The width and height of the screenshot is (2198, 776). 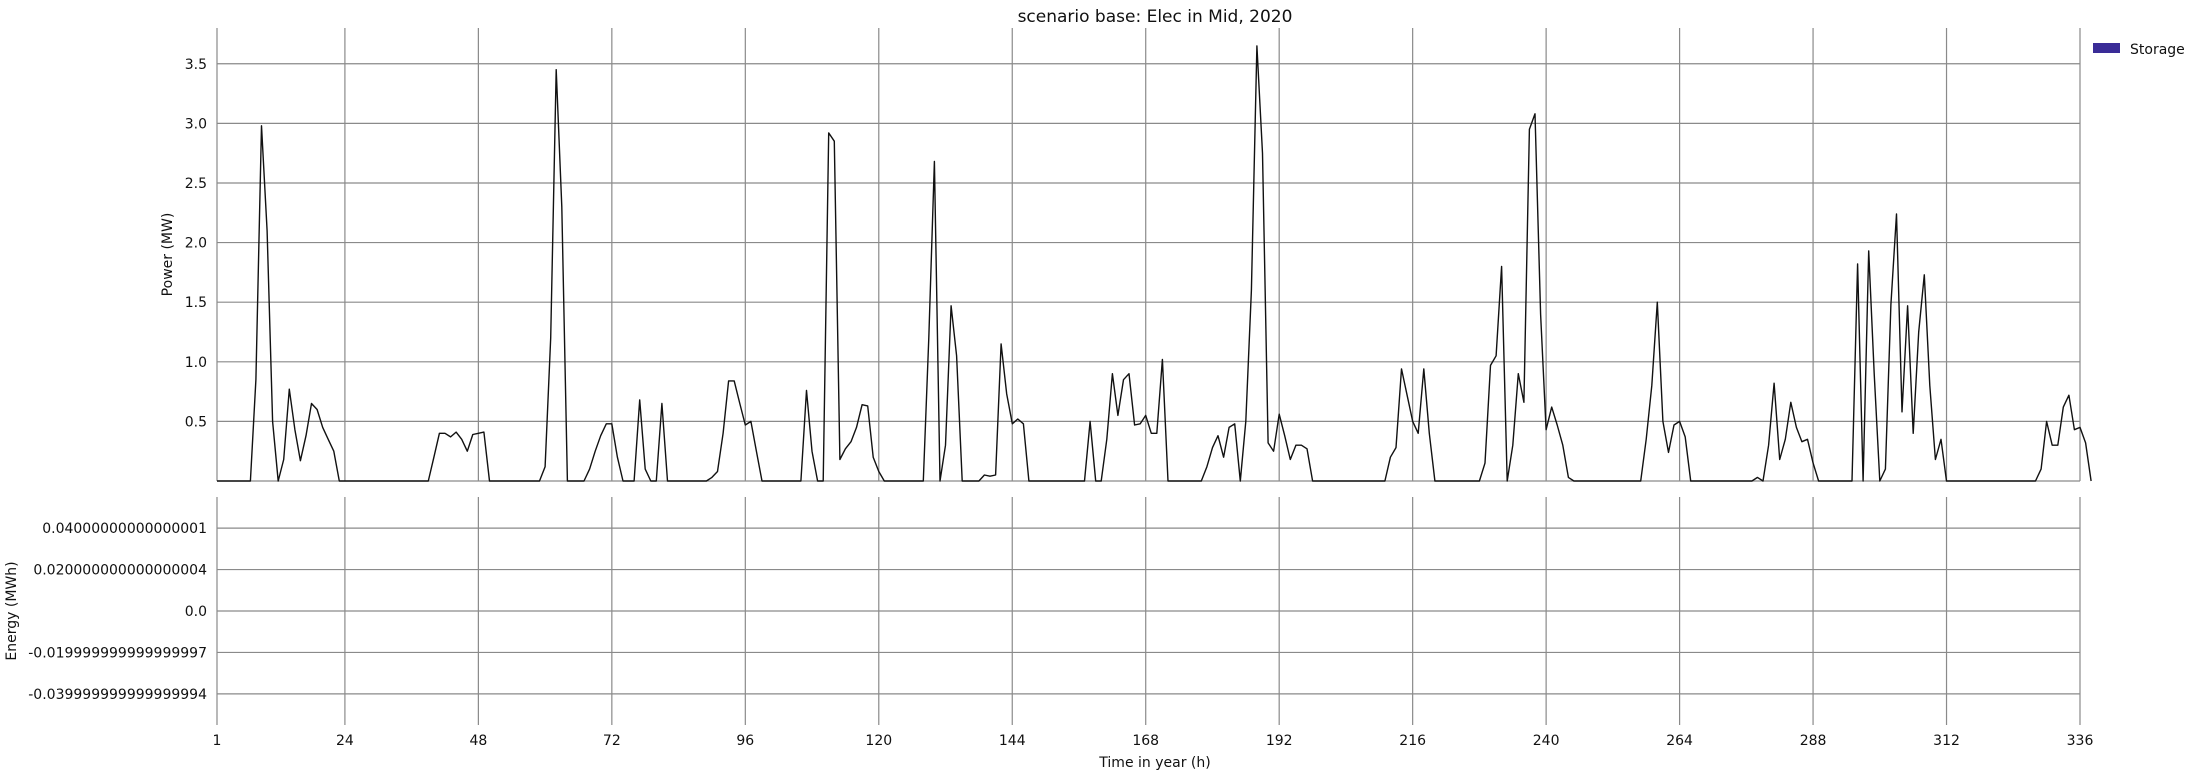 I want to click on y-tick-label: 2.5, so click(x=196, y=184).